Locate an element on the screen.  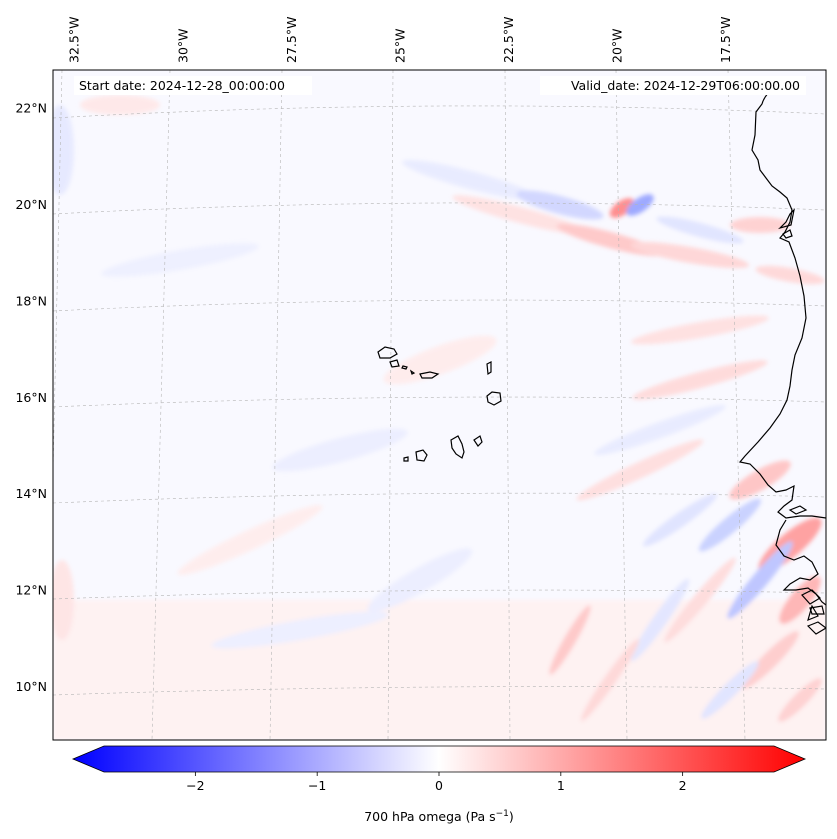
lat-label: 16°N is located at coordinates (31, 397).